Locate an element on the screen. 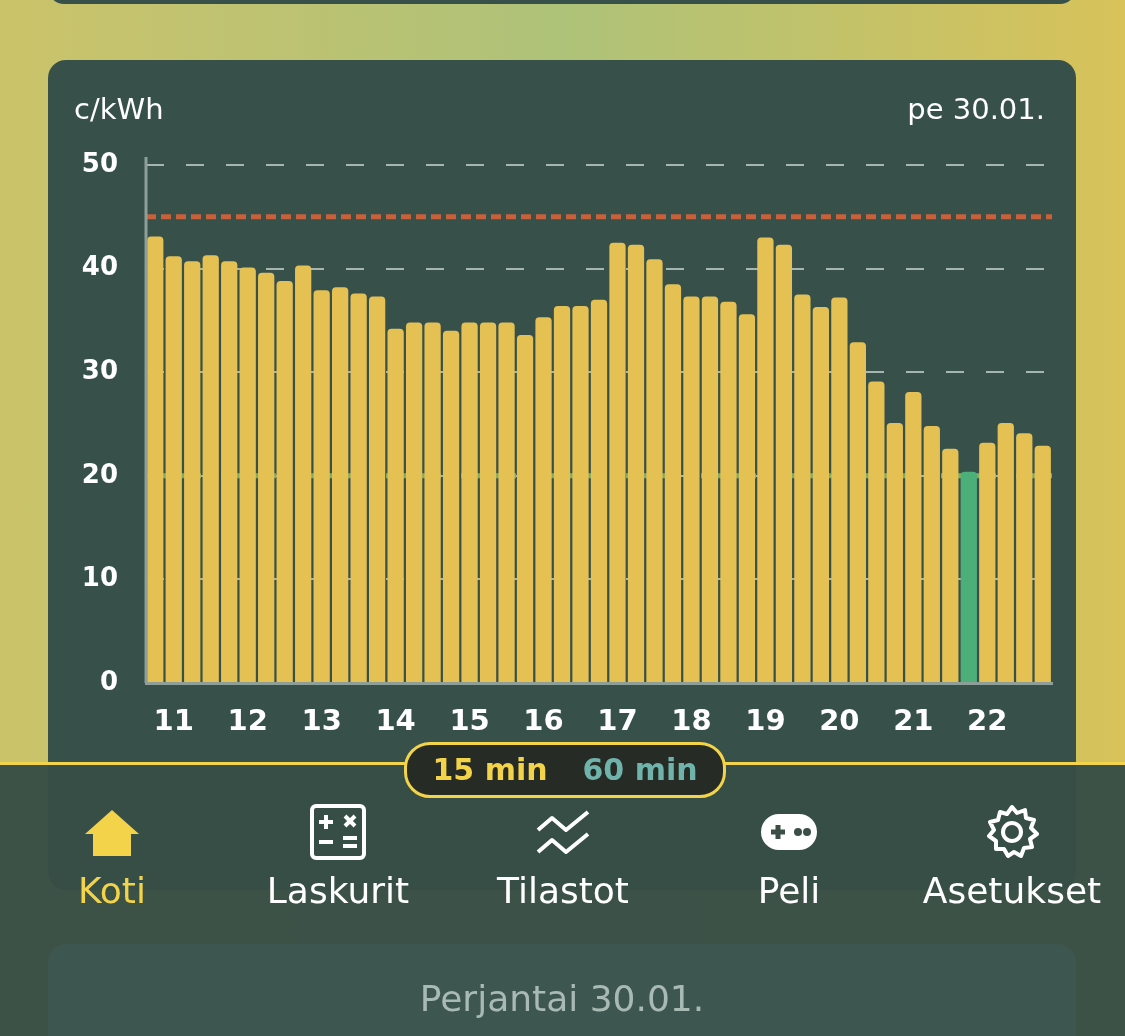  x-tick-label: 22 is located at coordinates (987, 719).